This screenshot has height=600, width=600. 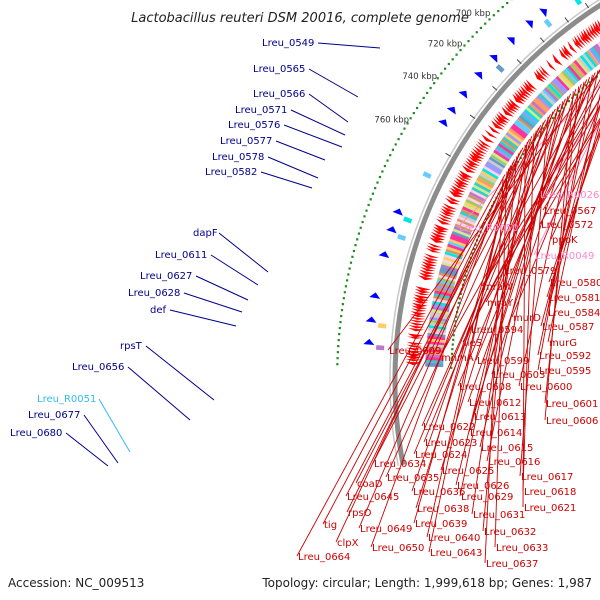 I want to click on right-gene-label: Lreu_0617, so click(x=547, y=477).